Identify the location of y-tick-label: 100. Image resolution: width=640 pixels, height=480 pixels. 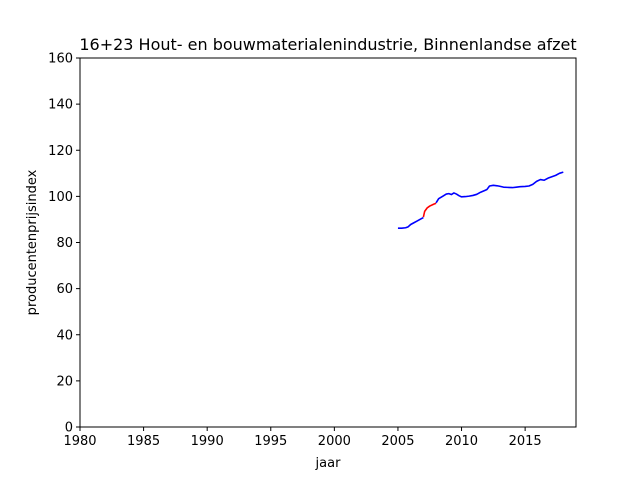
(60, 197).